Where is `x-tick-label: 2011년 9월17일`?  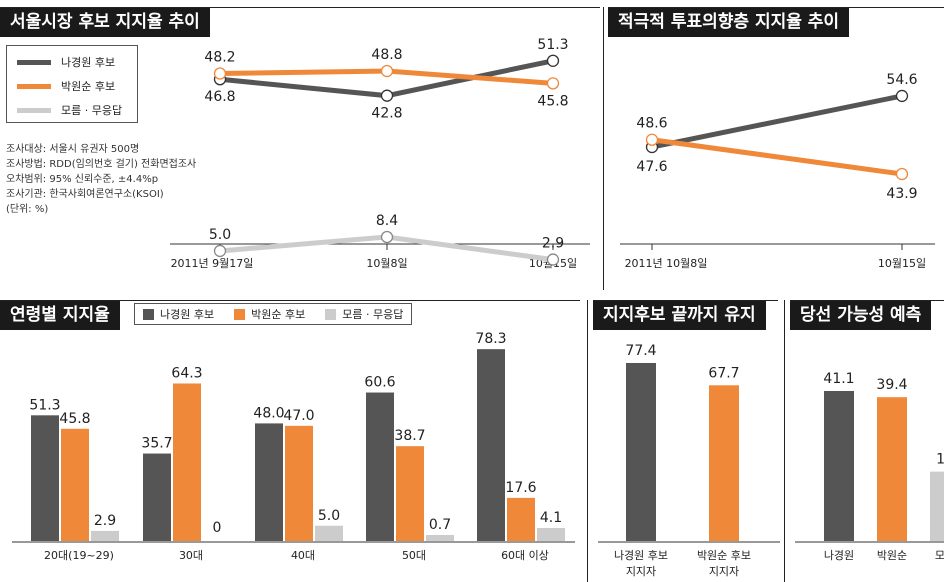
x-tick-label: 2011년 9월17일 is located at coordinates (212, 263).